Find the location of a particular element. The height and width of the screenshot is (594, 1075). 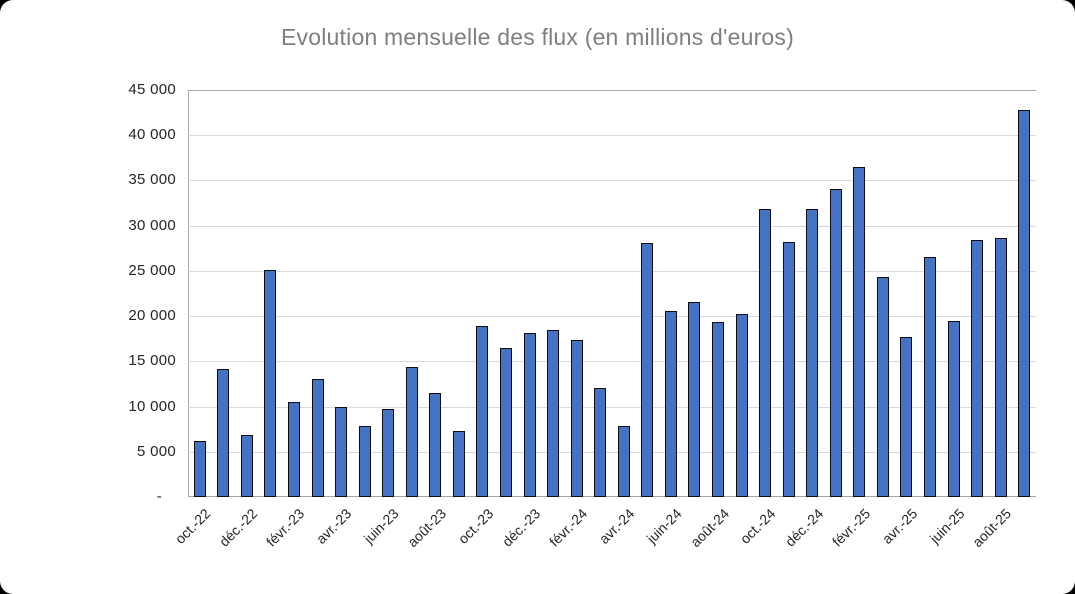

y-axis-label: 35 000 is located at coordinates (152, 180).